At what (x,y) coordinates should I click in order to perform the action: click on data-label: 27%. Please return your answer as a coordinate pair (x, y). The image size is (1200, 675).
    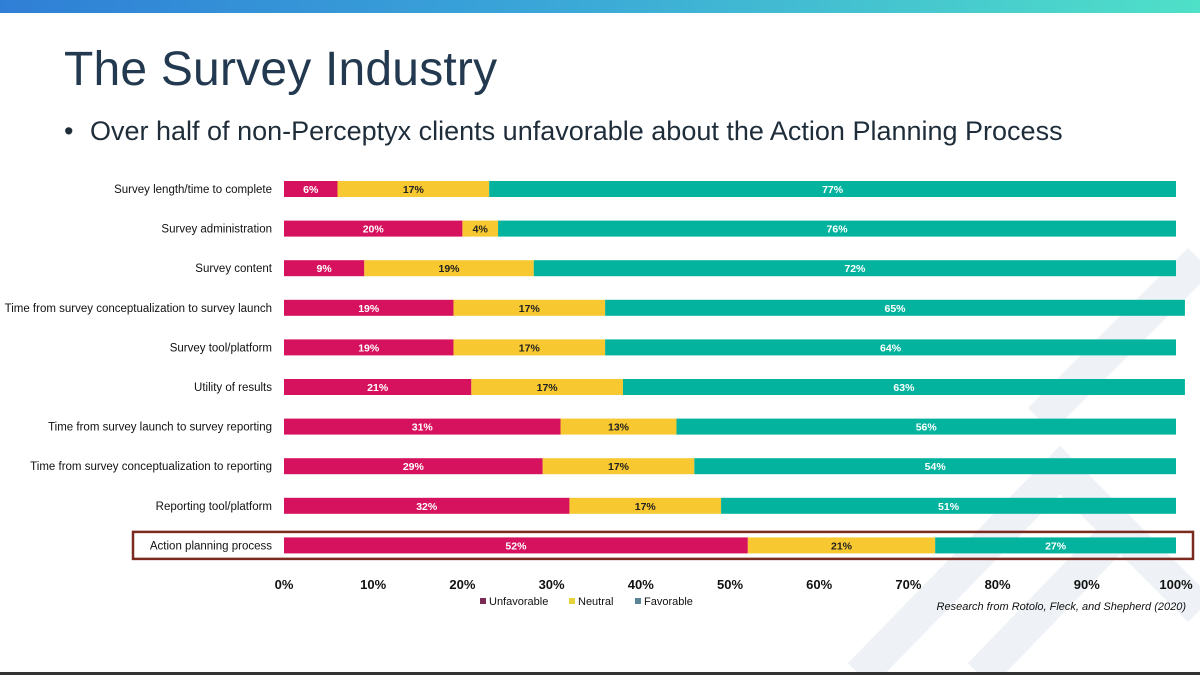
    Looking at the image, I should click on (1056, 546).